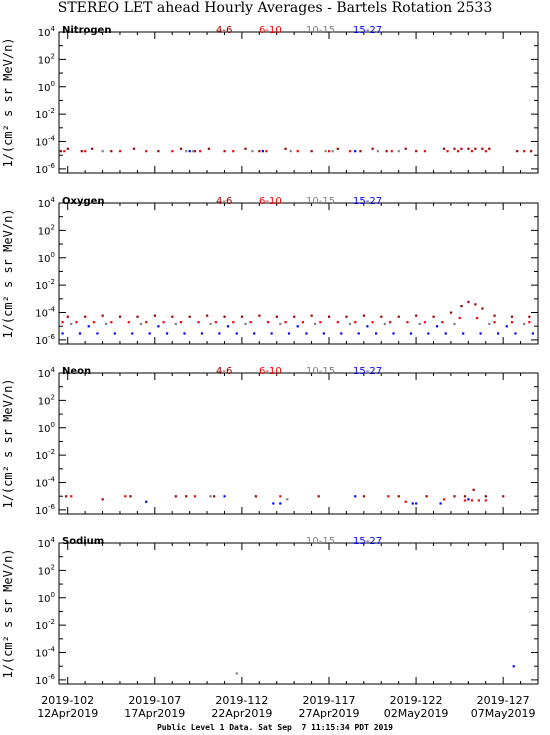 Image resolution: width=550 pixels, height=735 pixels. Describe the element at coordinates (224, 201) in the screenshot. I see `legend-entry: 4-6` at that location.